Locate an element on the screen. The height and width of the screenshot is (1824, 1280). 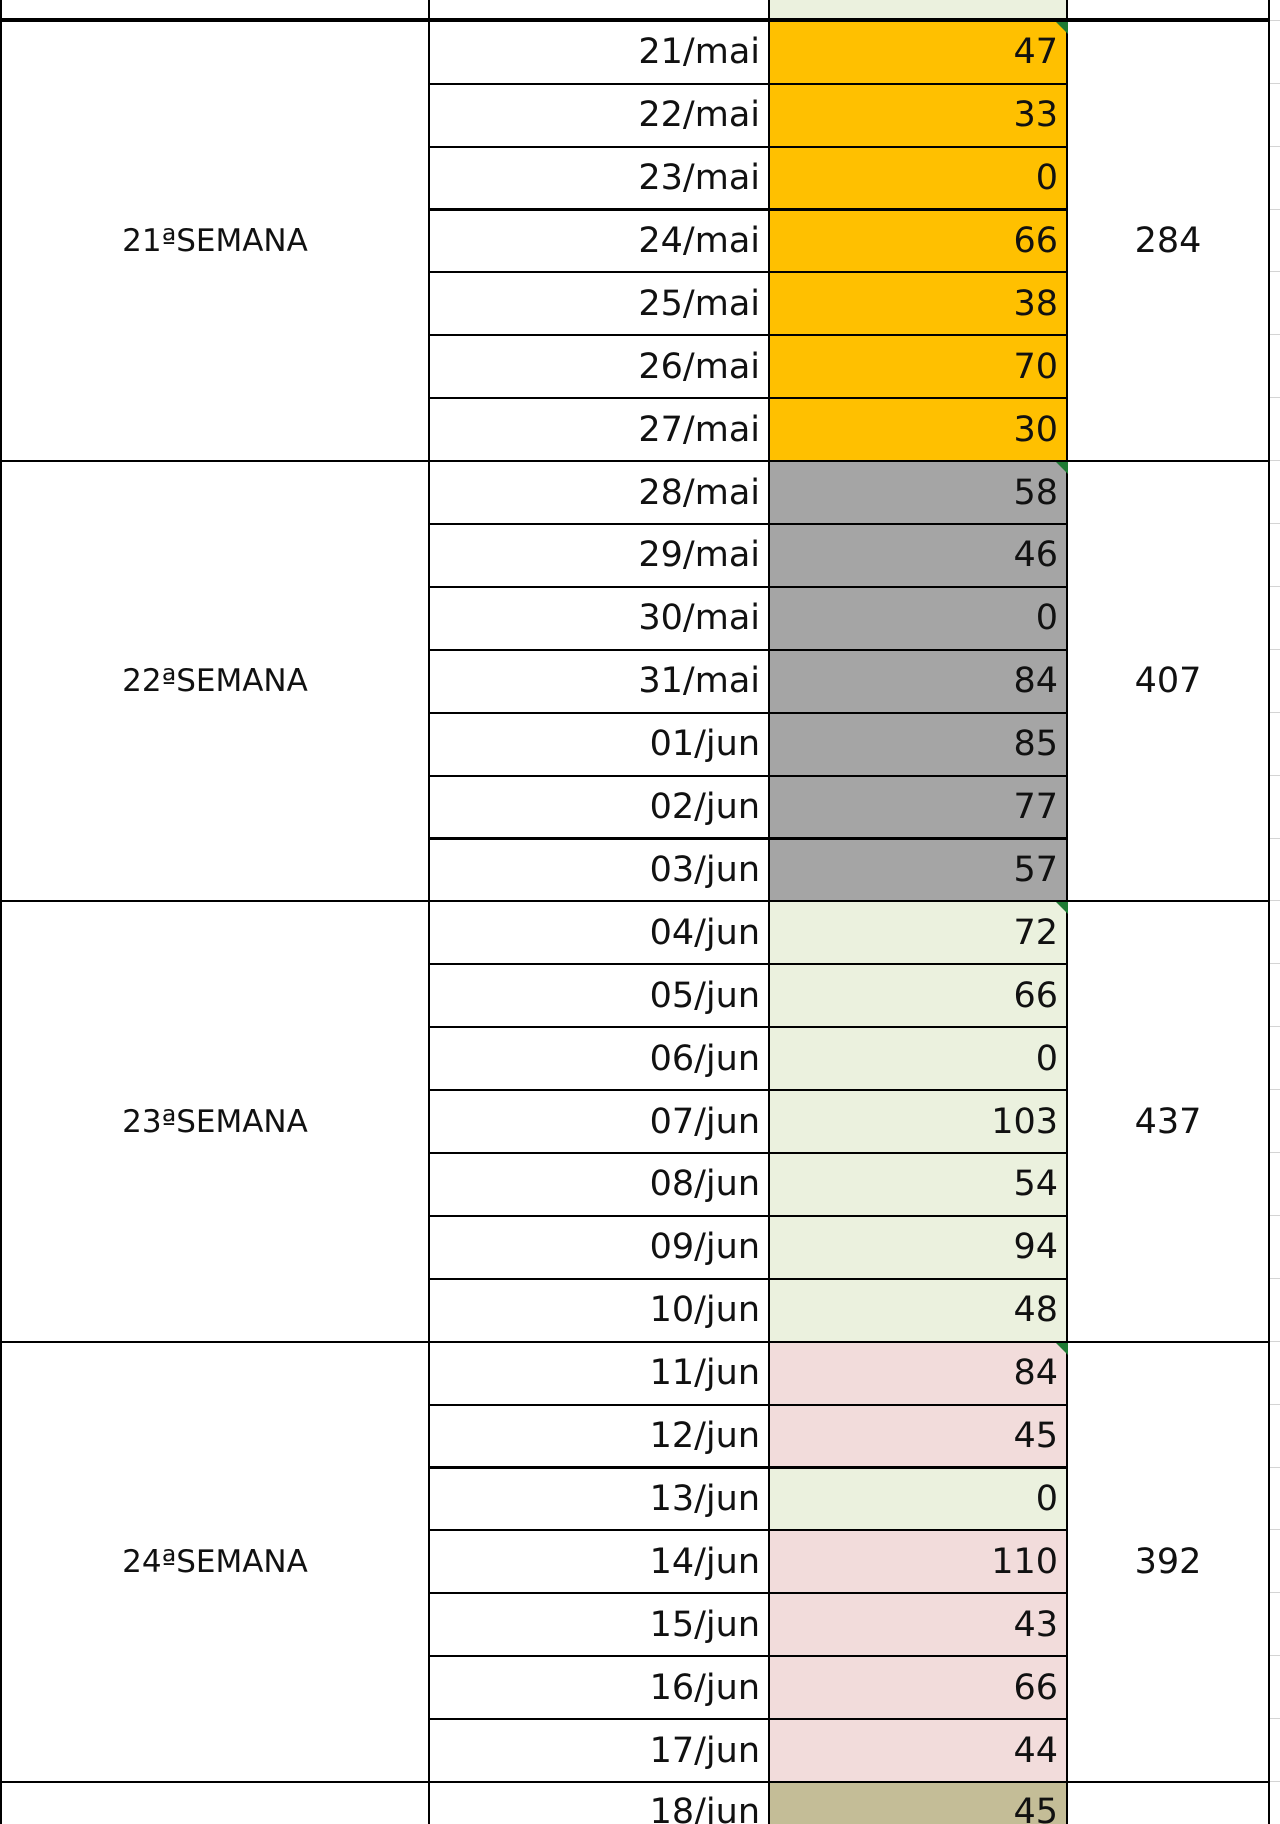
value-cell: 110 is located at coordinates (918, 1562).